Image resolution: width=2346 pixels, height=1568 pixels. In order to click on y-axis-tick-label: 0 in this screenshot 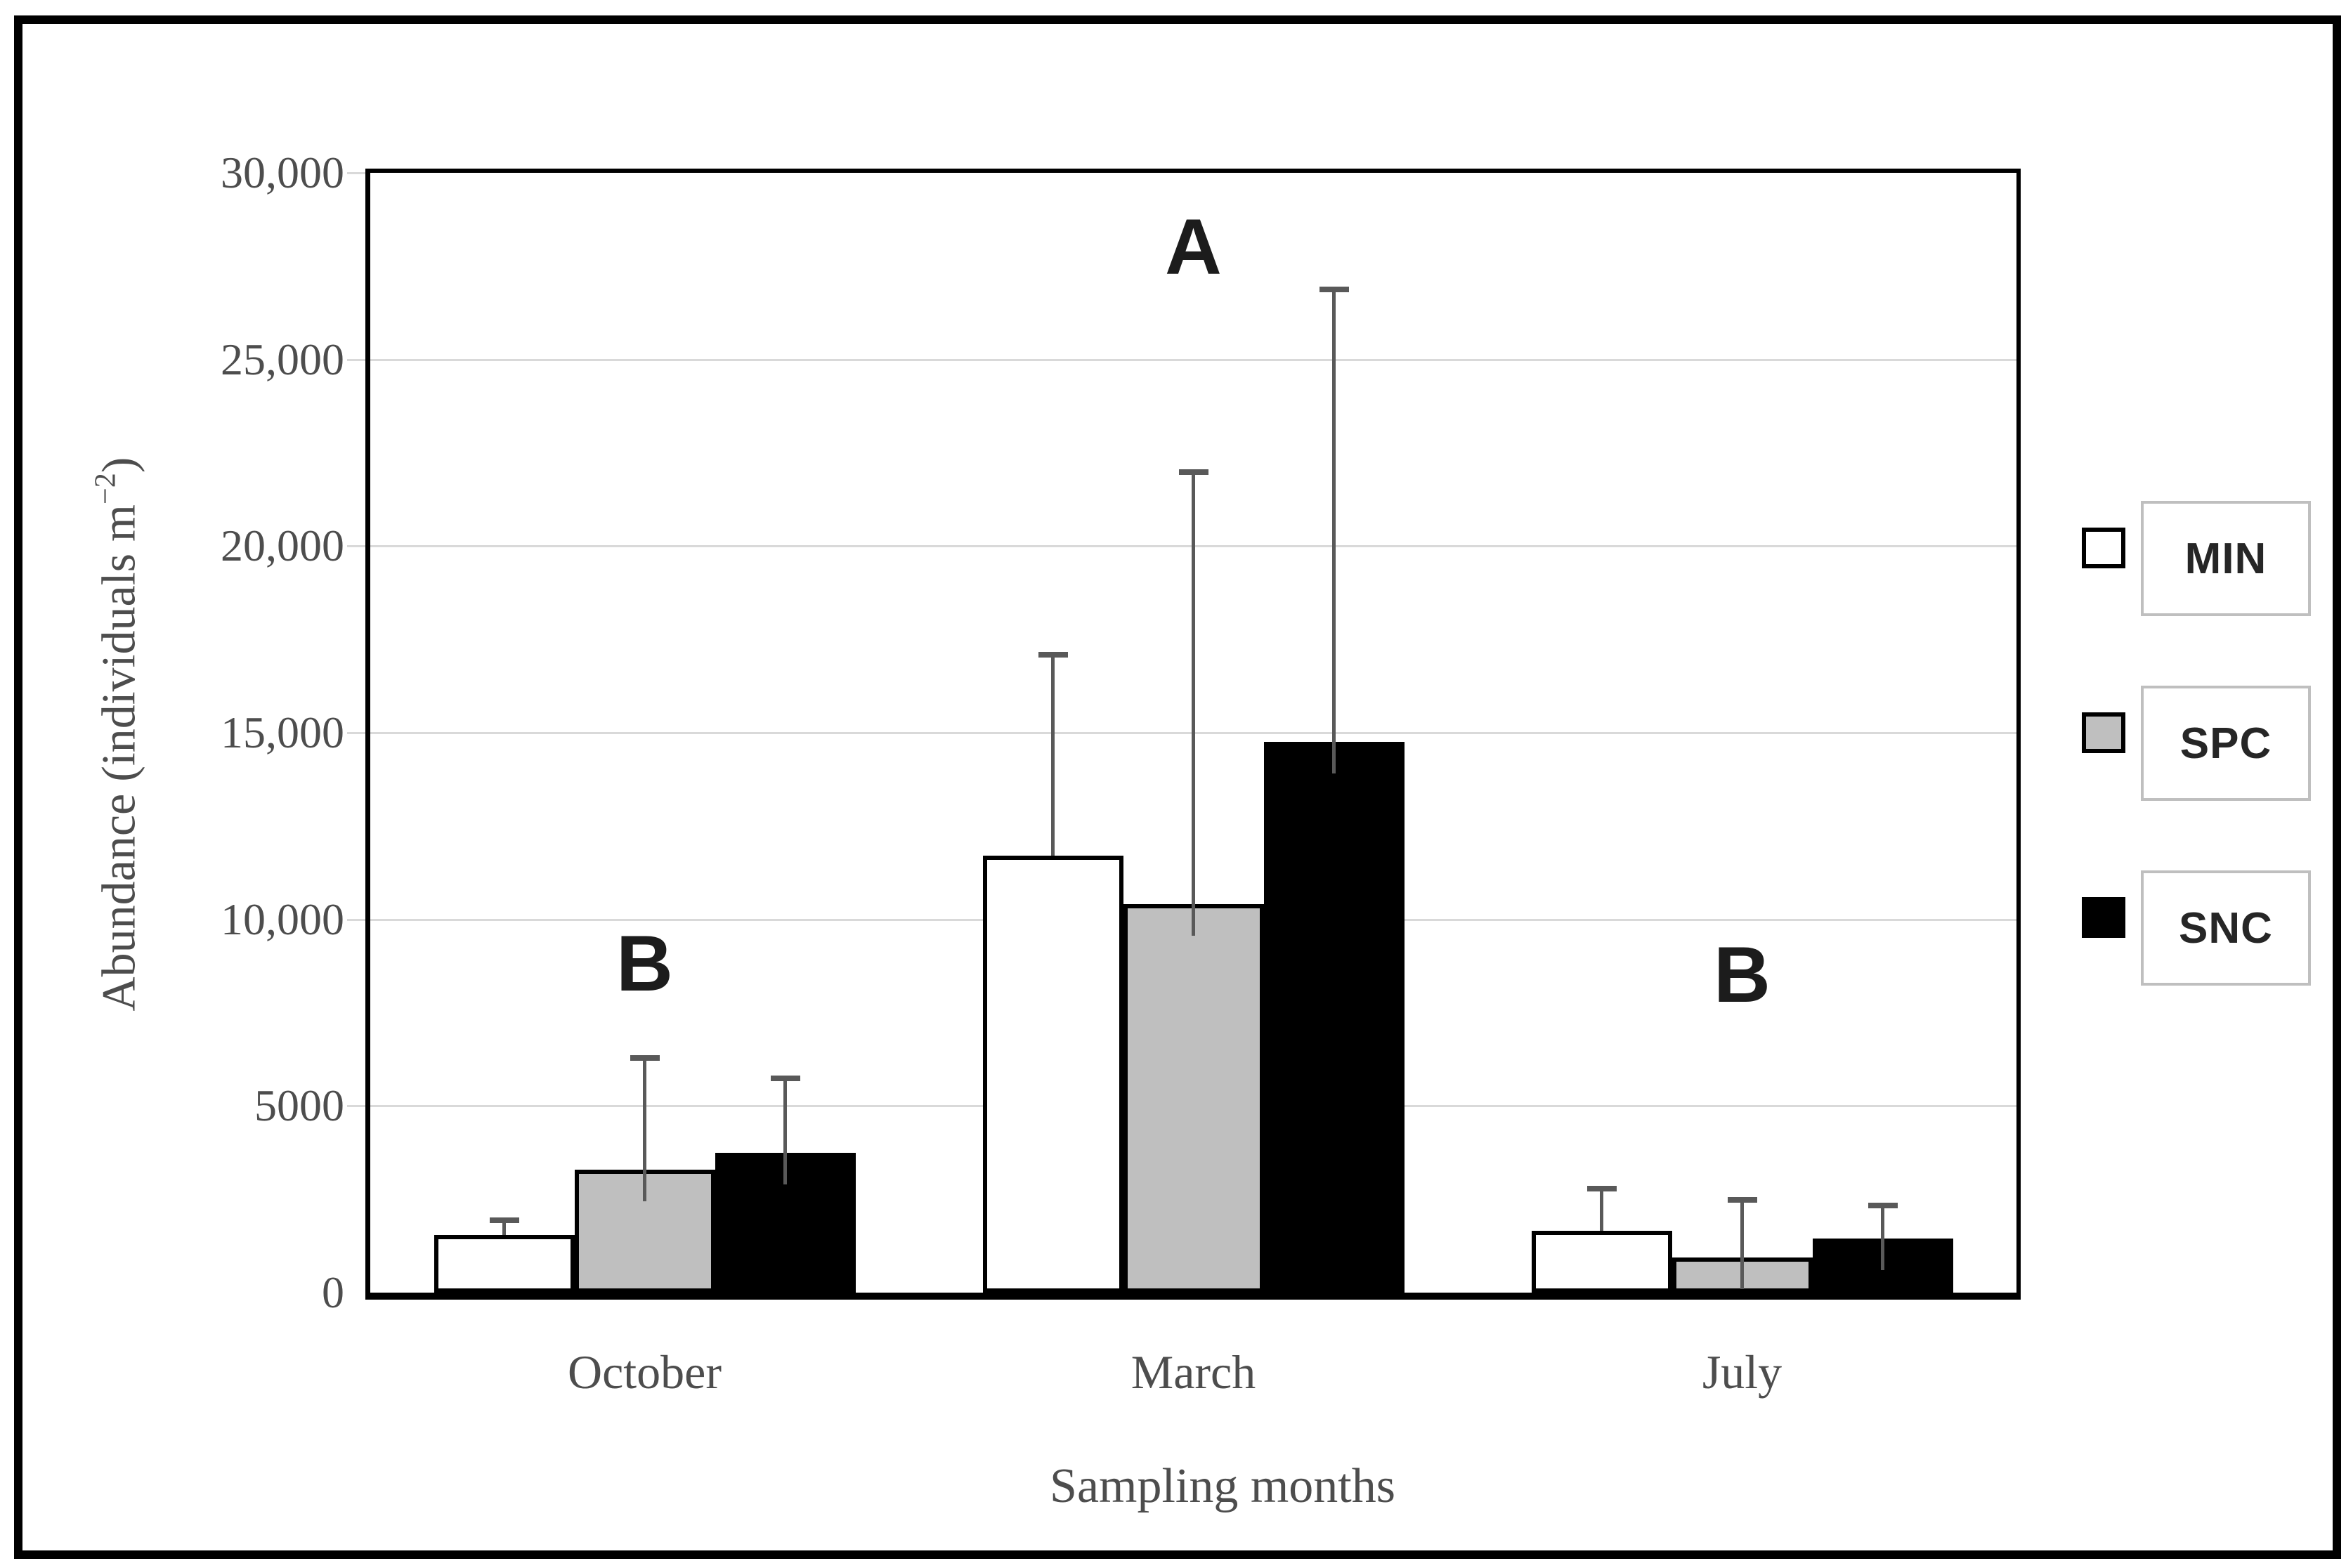, I will do `click(333, 1292)`.